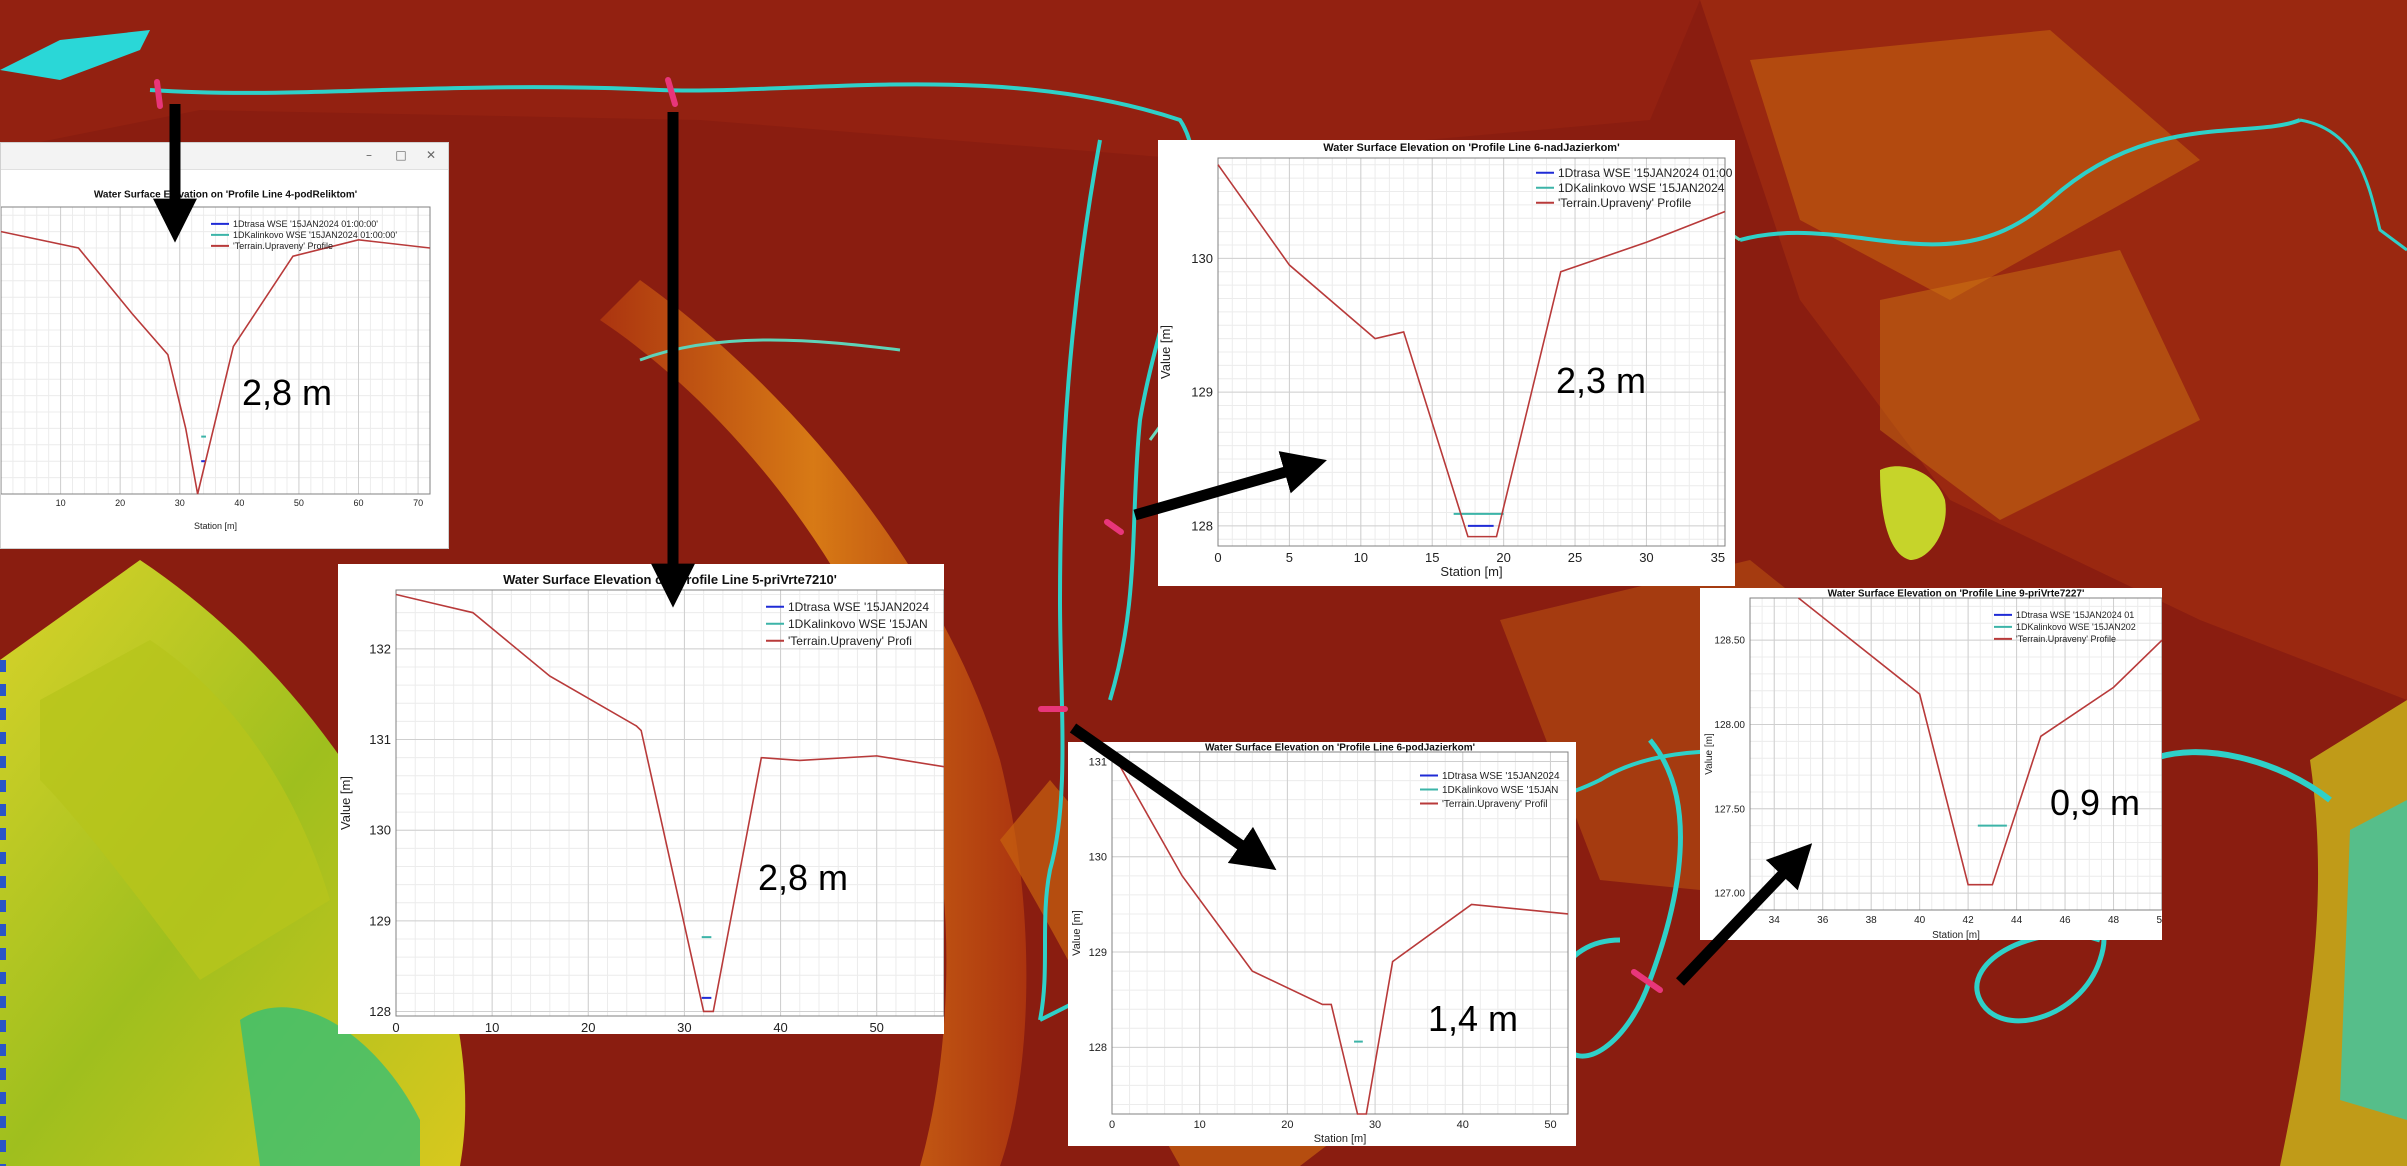  I want to click on x-tick-label: 60, so click(358, 503).